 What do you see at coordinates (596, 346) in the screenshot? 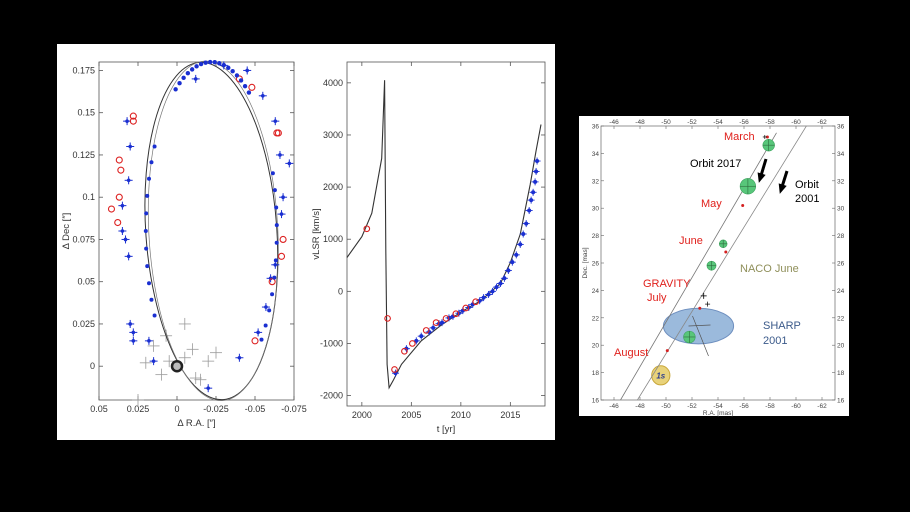
I see `y-tick-label: 20` at bounding box center [596, 346].